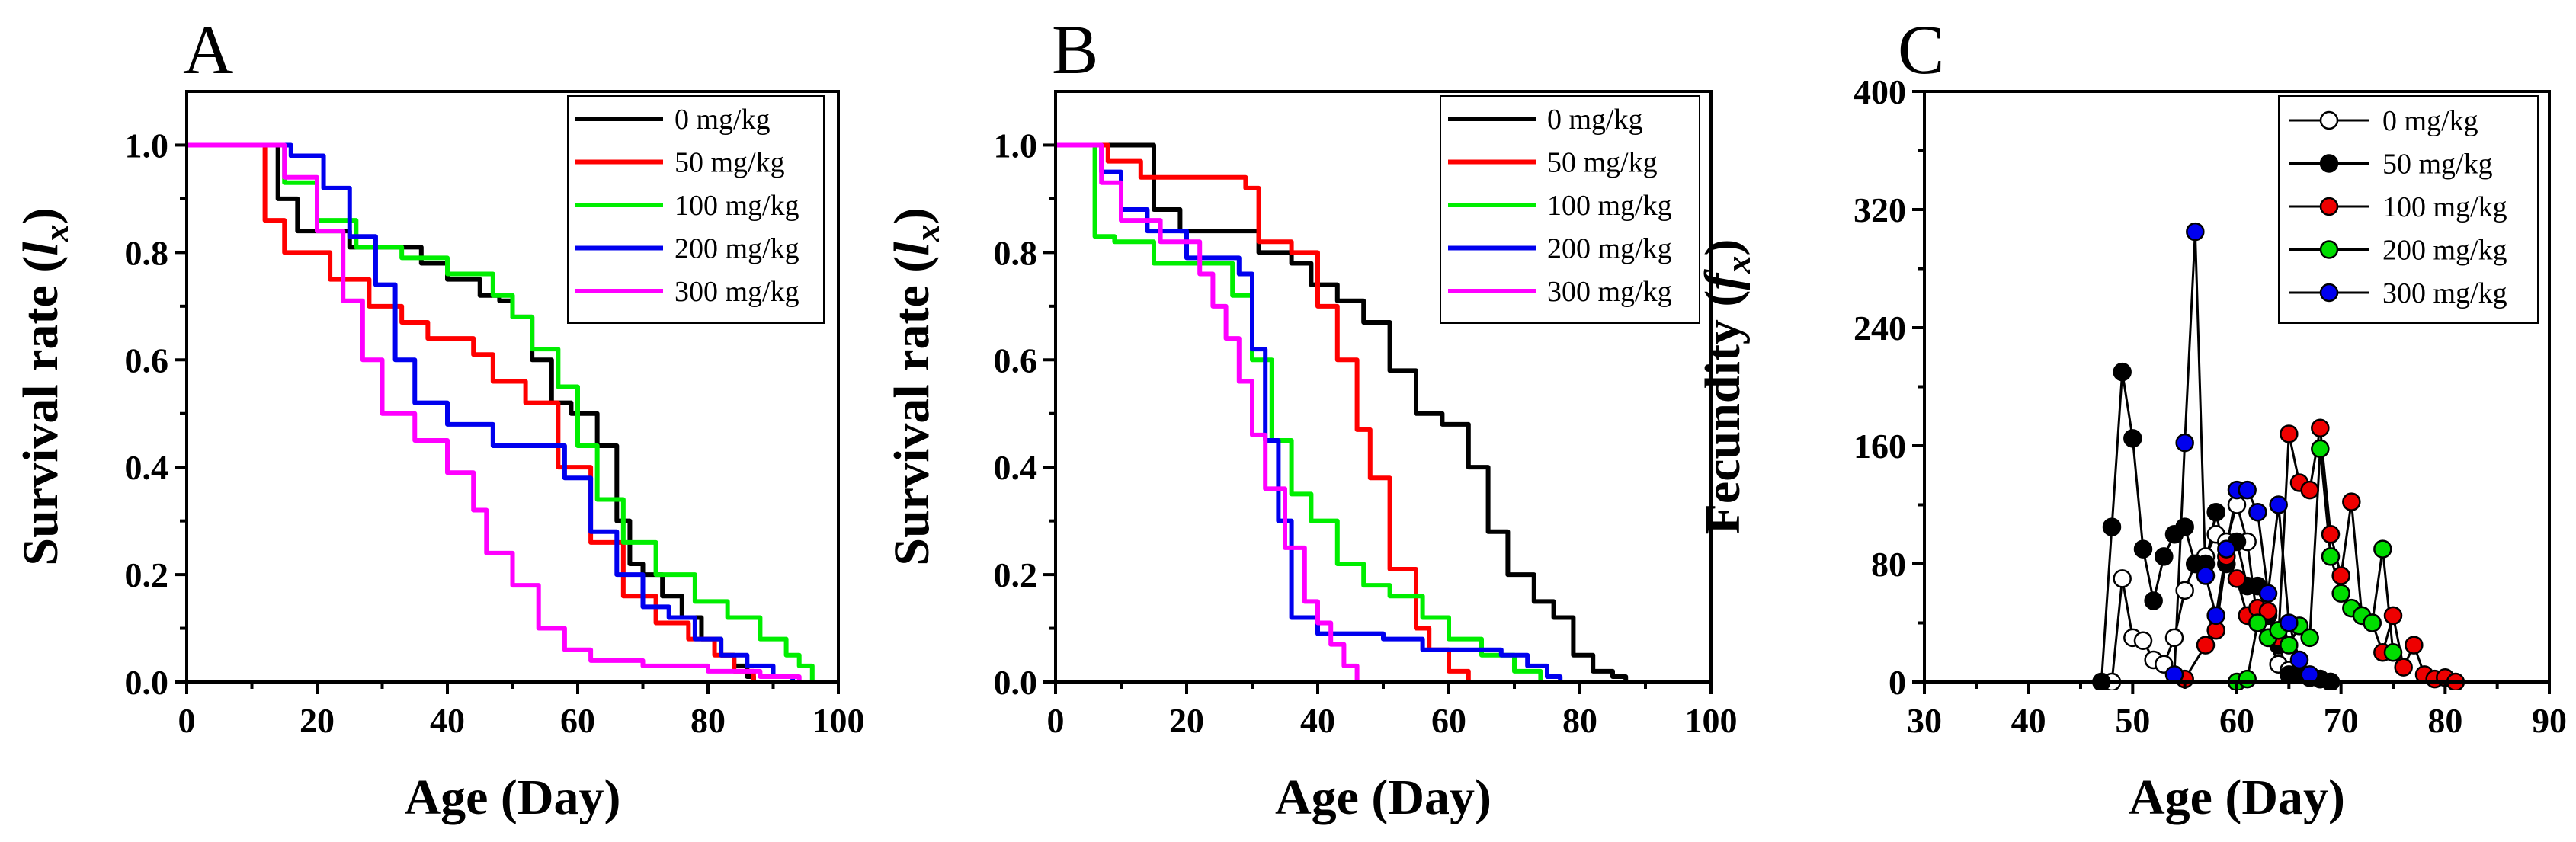 The width and height of the screenshot is (2576, 842). I want to click on x-tick-label: 60, so click(577, 720).